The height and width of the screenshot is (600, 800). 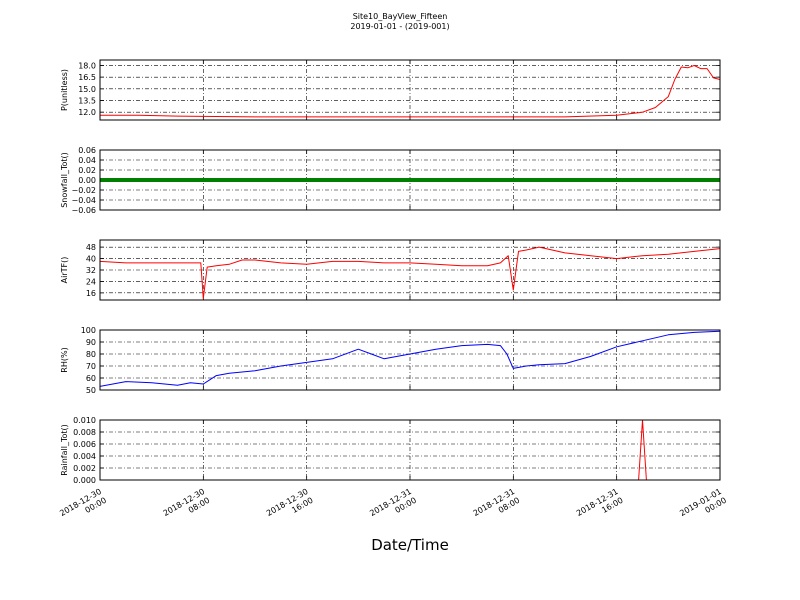 I want to click on y-tick-label: −0.06, so click(x=83, y=210).